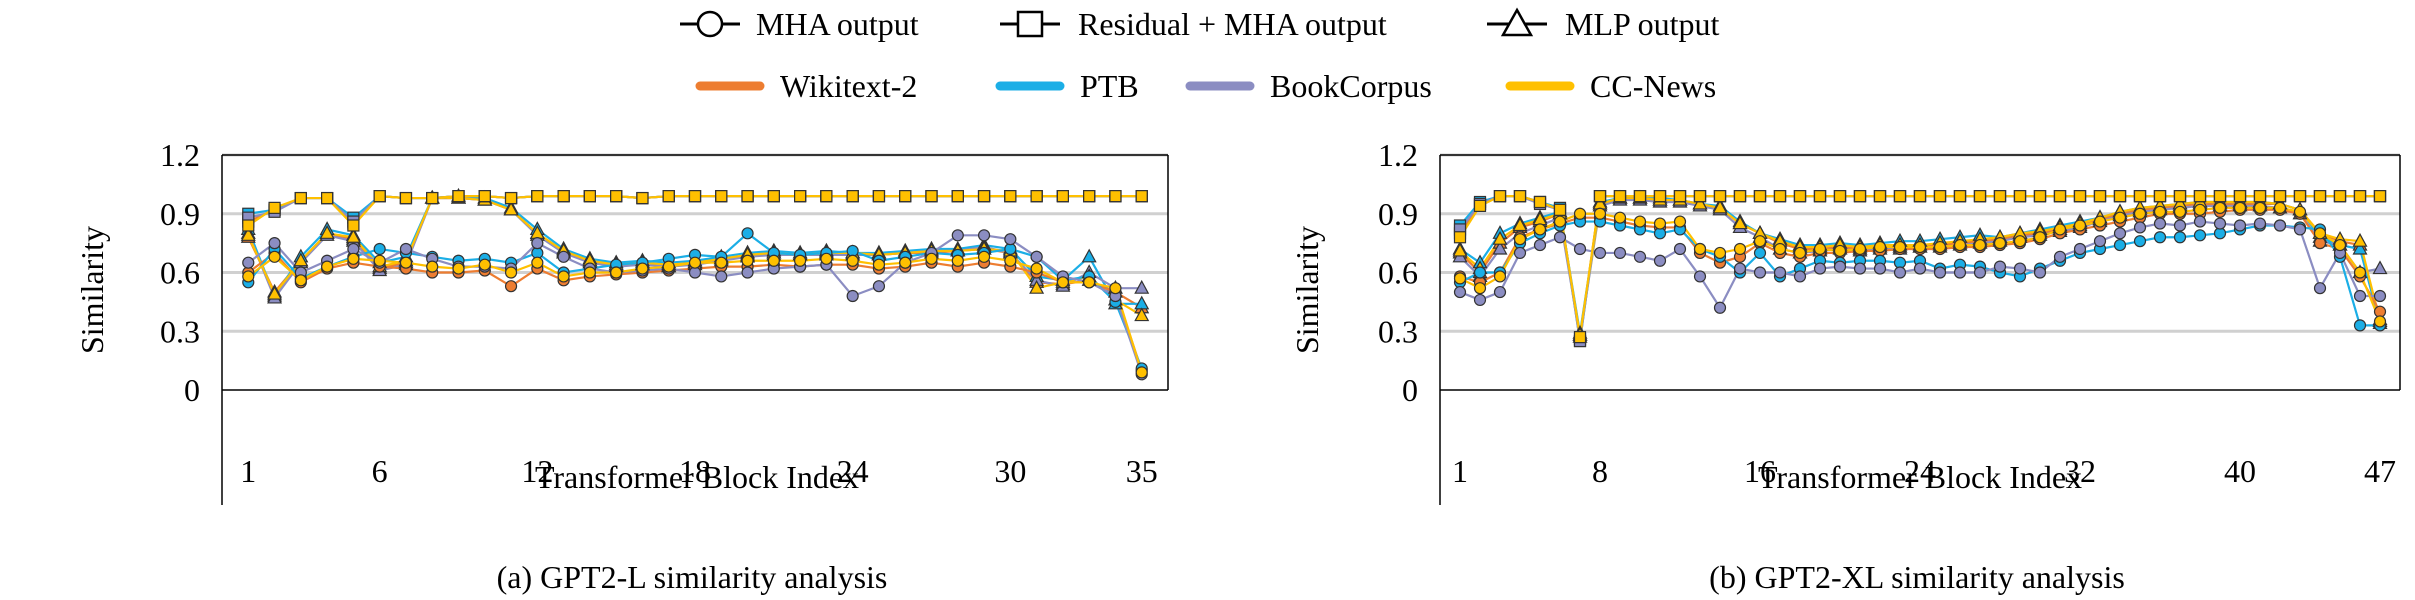 The height and width of the screenshot is (600, 2415). I want to click on series-markers-ptb-circle, so click(695, 301).